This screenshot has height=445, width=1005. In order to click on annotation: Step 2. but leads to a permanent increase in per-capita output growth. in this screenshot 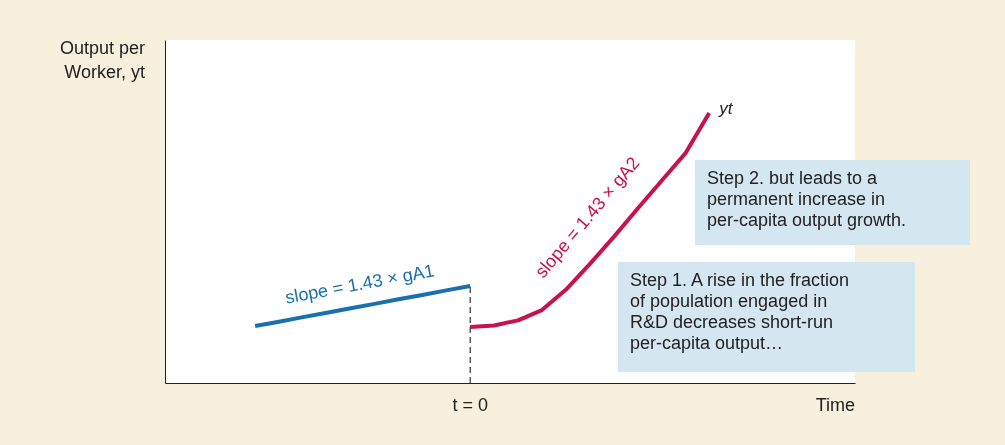, I will do `click(807, 199)`.